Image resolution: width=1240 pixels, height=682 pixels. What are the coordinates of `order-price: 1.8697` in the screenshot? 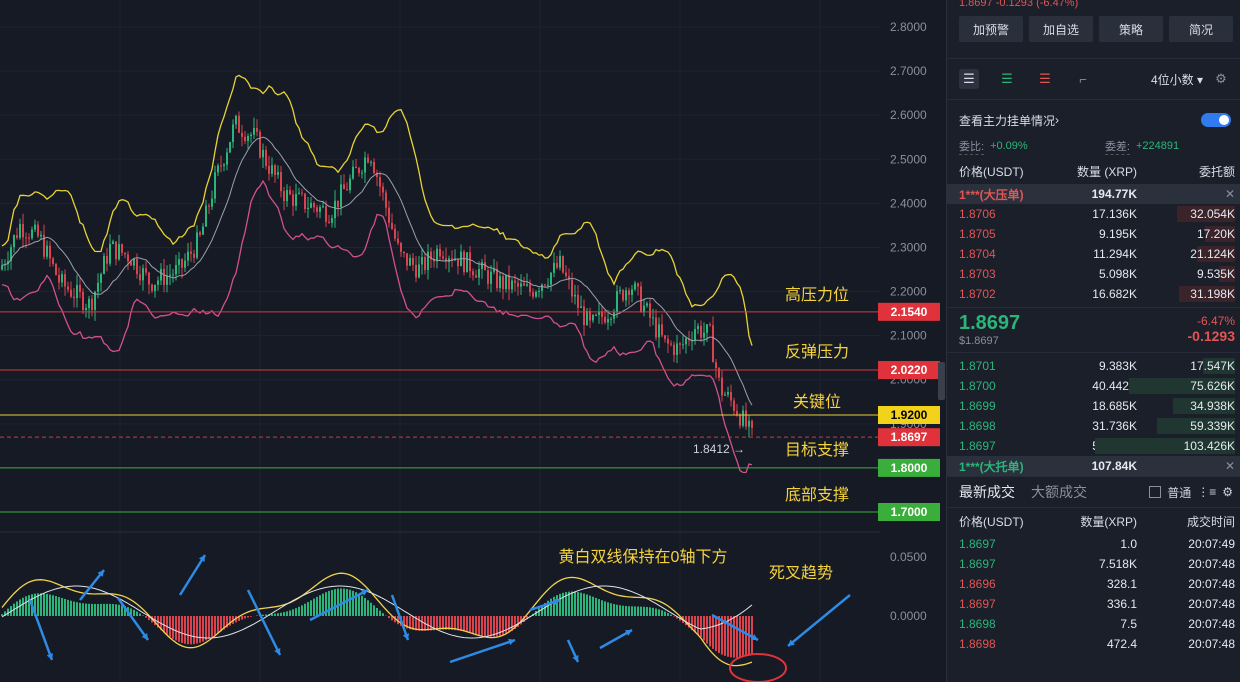 It's located at (977, 446).